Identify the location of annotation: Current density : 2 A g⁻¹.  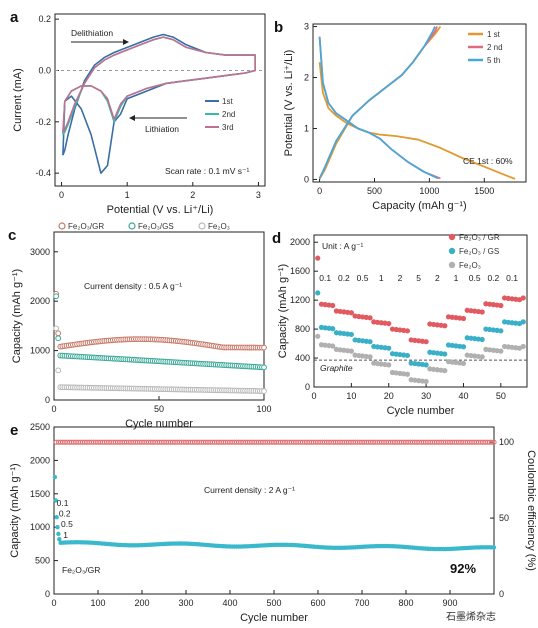
(249, 490).